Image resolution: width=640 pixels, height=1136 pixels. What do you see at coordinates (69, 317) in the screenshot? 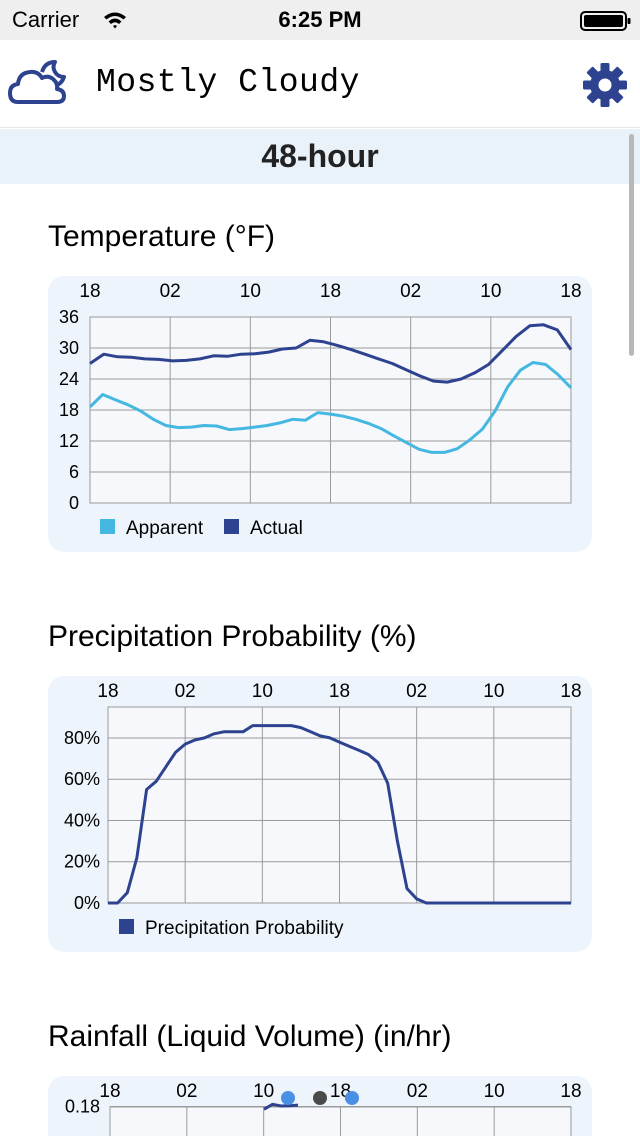
I see `y-tick-label: 36` at bounding box center [69, 317].